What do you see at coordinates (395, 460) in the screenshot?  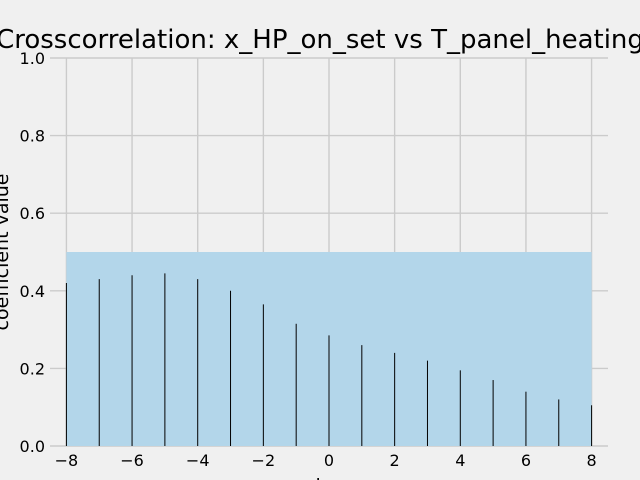 I see `x-tick-label-2: 2` at bounding box center [395, 460].